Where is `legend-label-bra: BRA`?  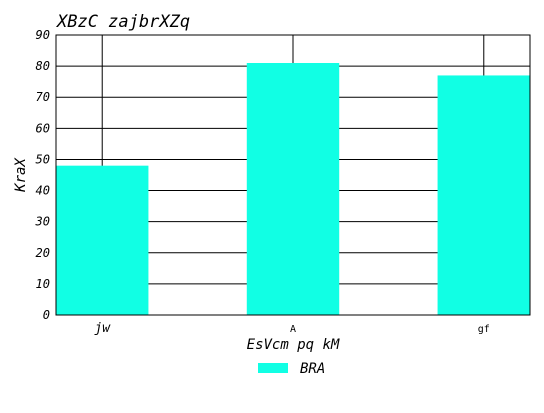 legend-label-bra: BRA is located at coordinates (312, 369).